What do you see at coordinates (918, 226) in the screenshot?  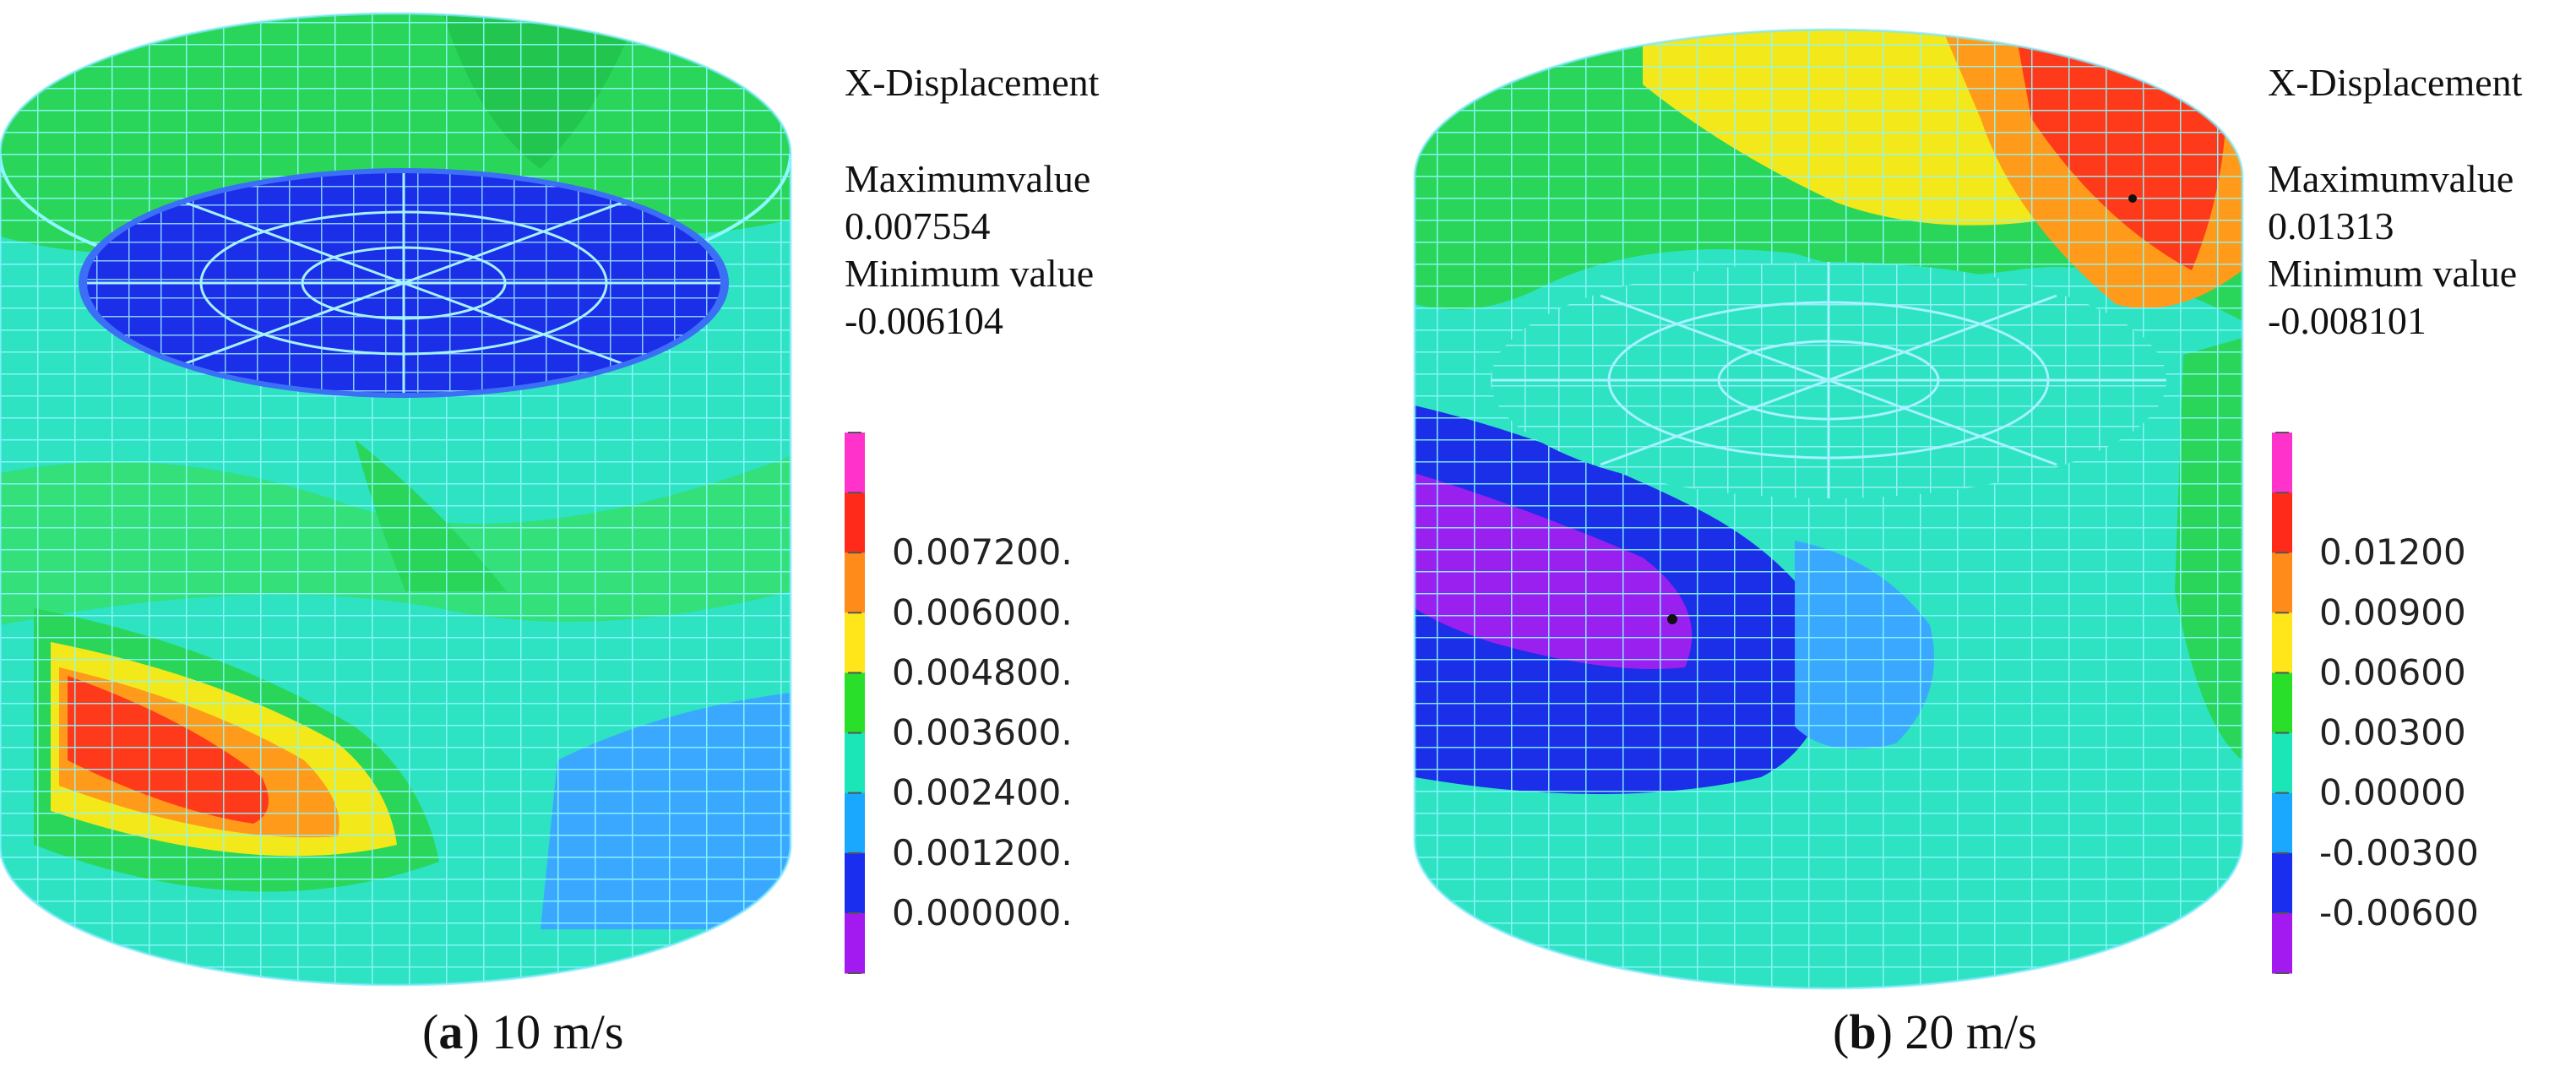 I see `max-value: 0.007554` at bounding box center [918, 226].